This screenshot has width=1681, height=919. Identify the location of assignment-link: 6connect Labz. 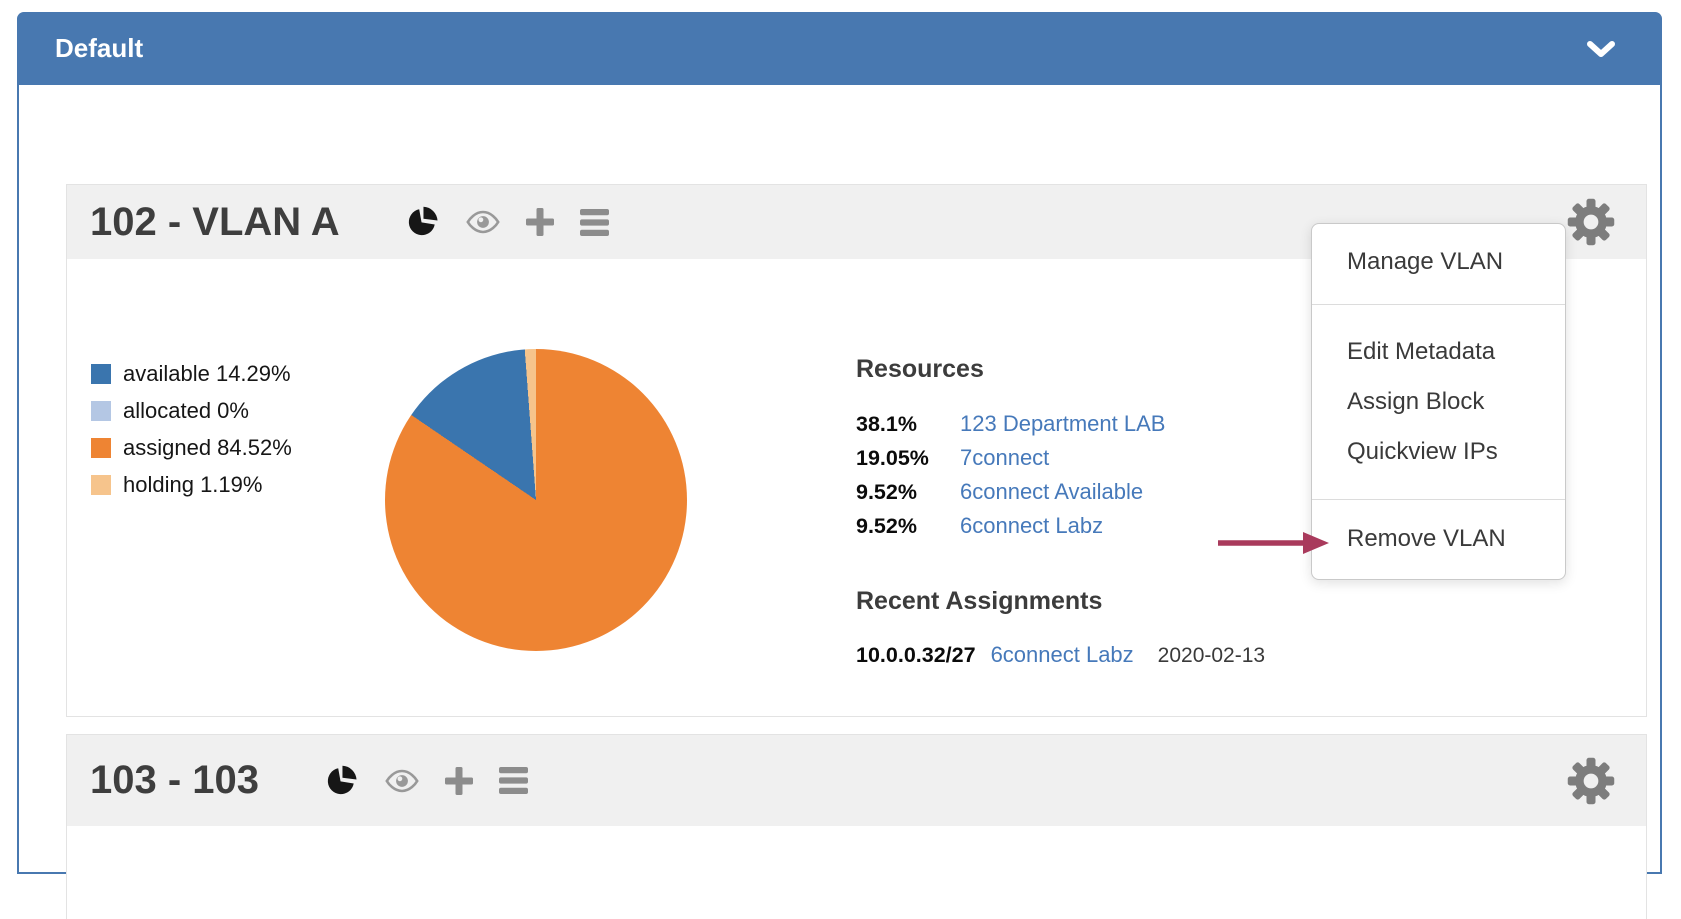
(1062, 654).